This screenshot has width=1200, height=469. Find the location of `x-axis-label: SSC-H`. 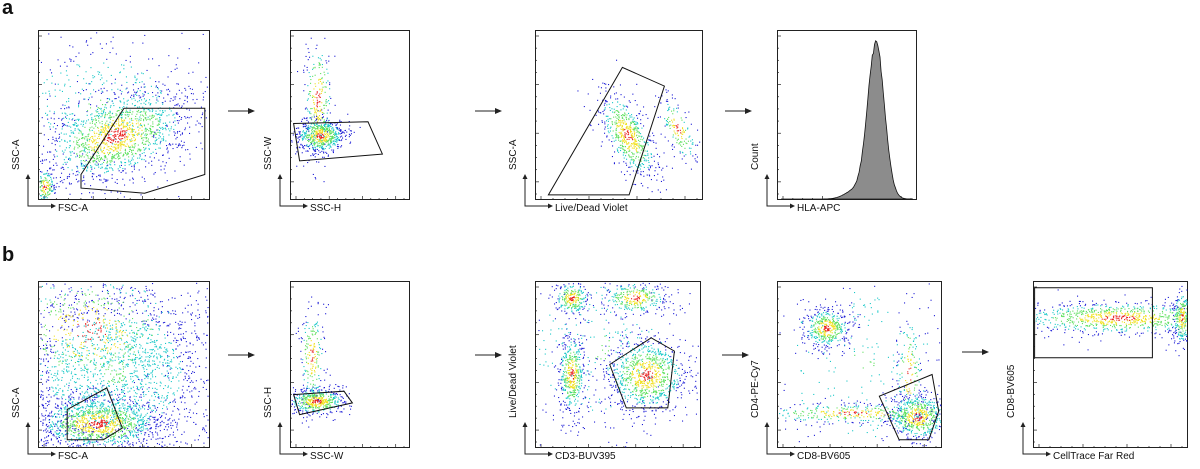

x-axis-label: SSC-H is located at coordinates (326, 208).